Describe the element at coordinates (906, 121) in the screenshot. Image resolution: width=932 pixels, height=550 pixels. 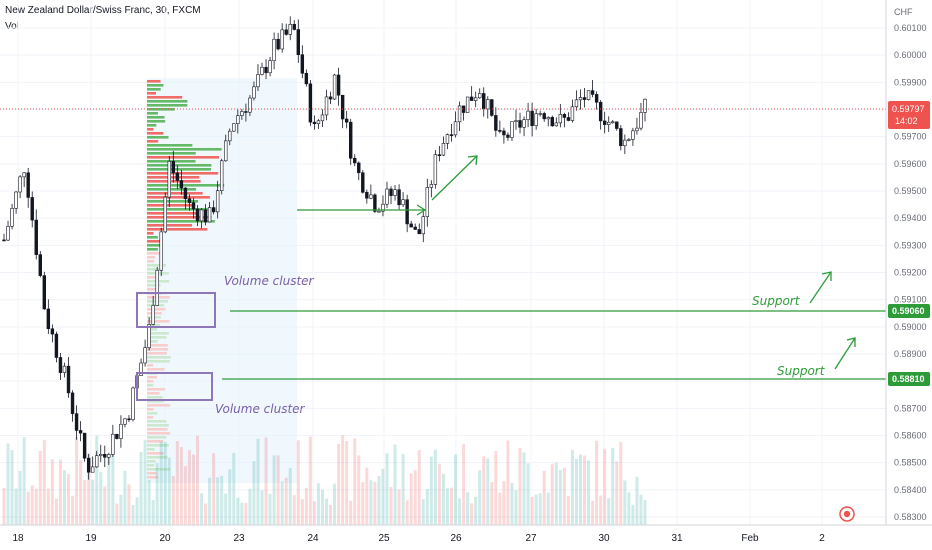
I see `countdown: 14:02` at that location.